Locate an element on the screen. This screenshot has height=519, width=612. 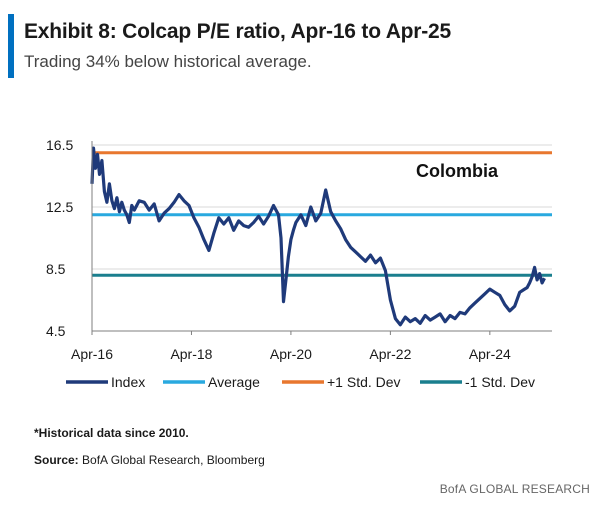
x-tick-label: Apr-20 is located at coordinates (291, 354).